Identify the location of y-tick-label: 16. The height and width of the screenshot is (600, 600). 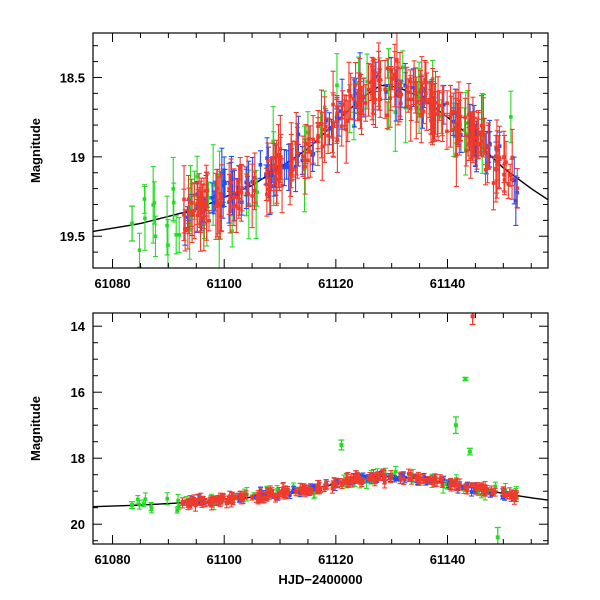
(78, 392).